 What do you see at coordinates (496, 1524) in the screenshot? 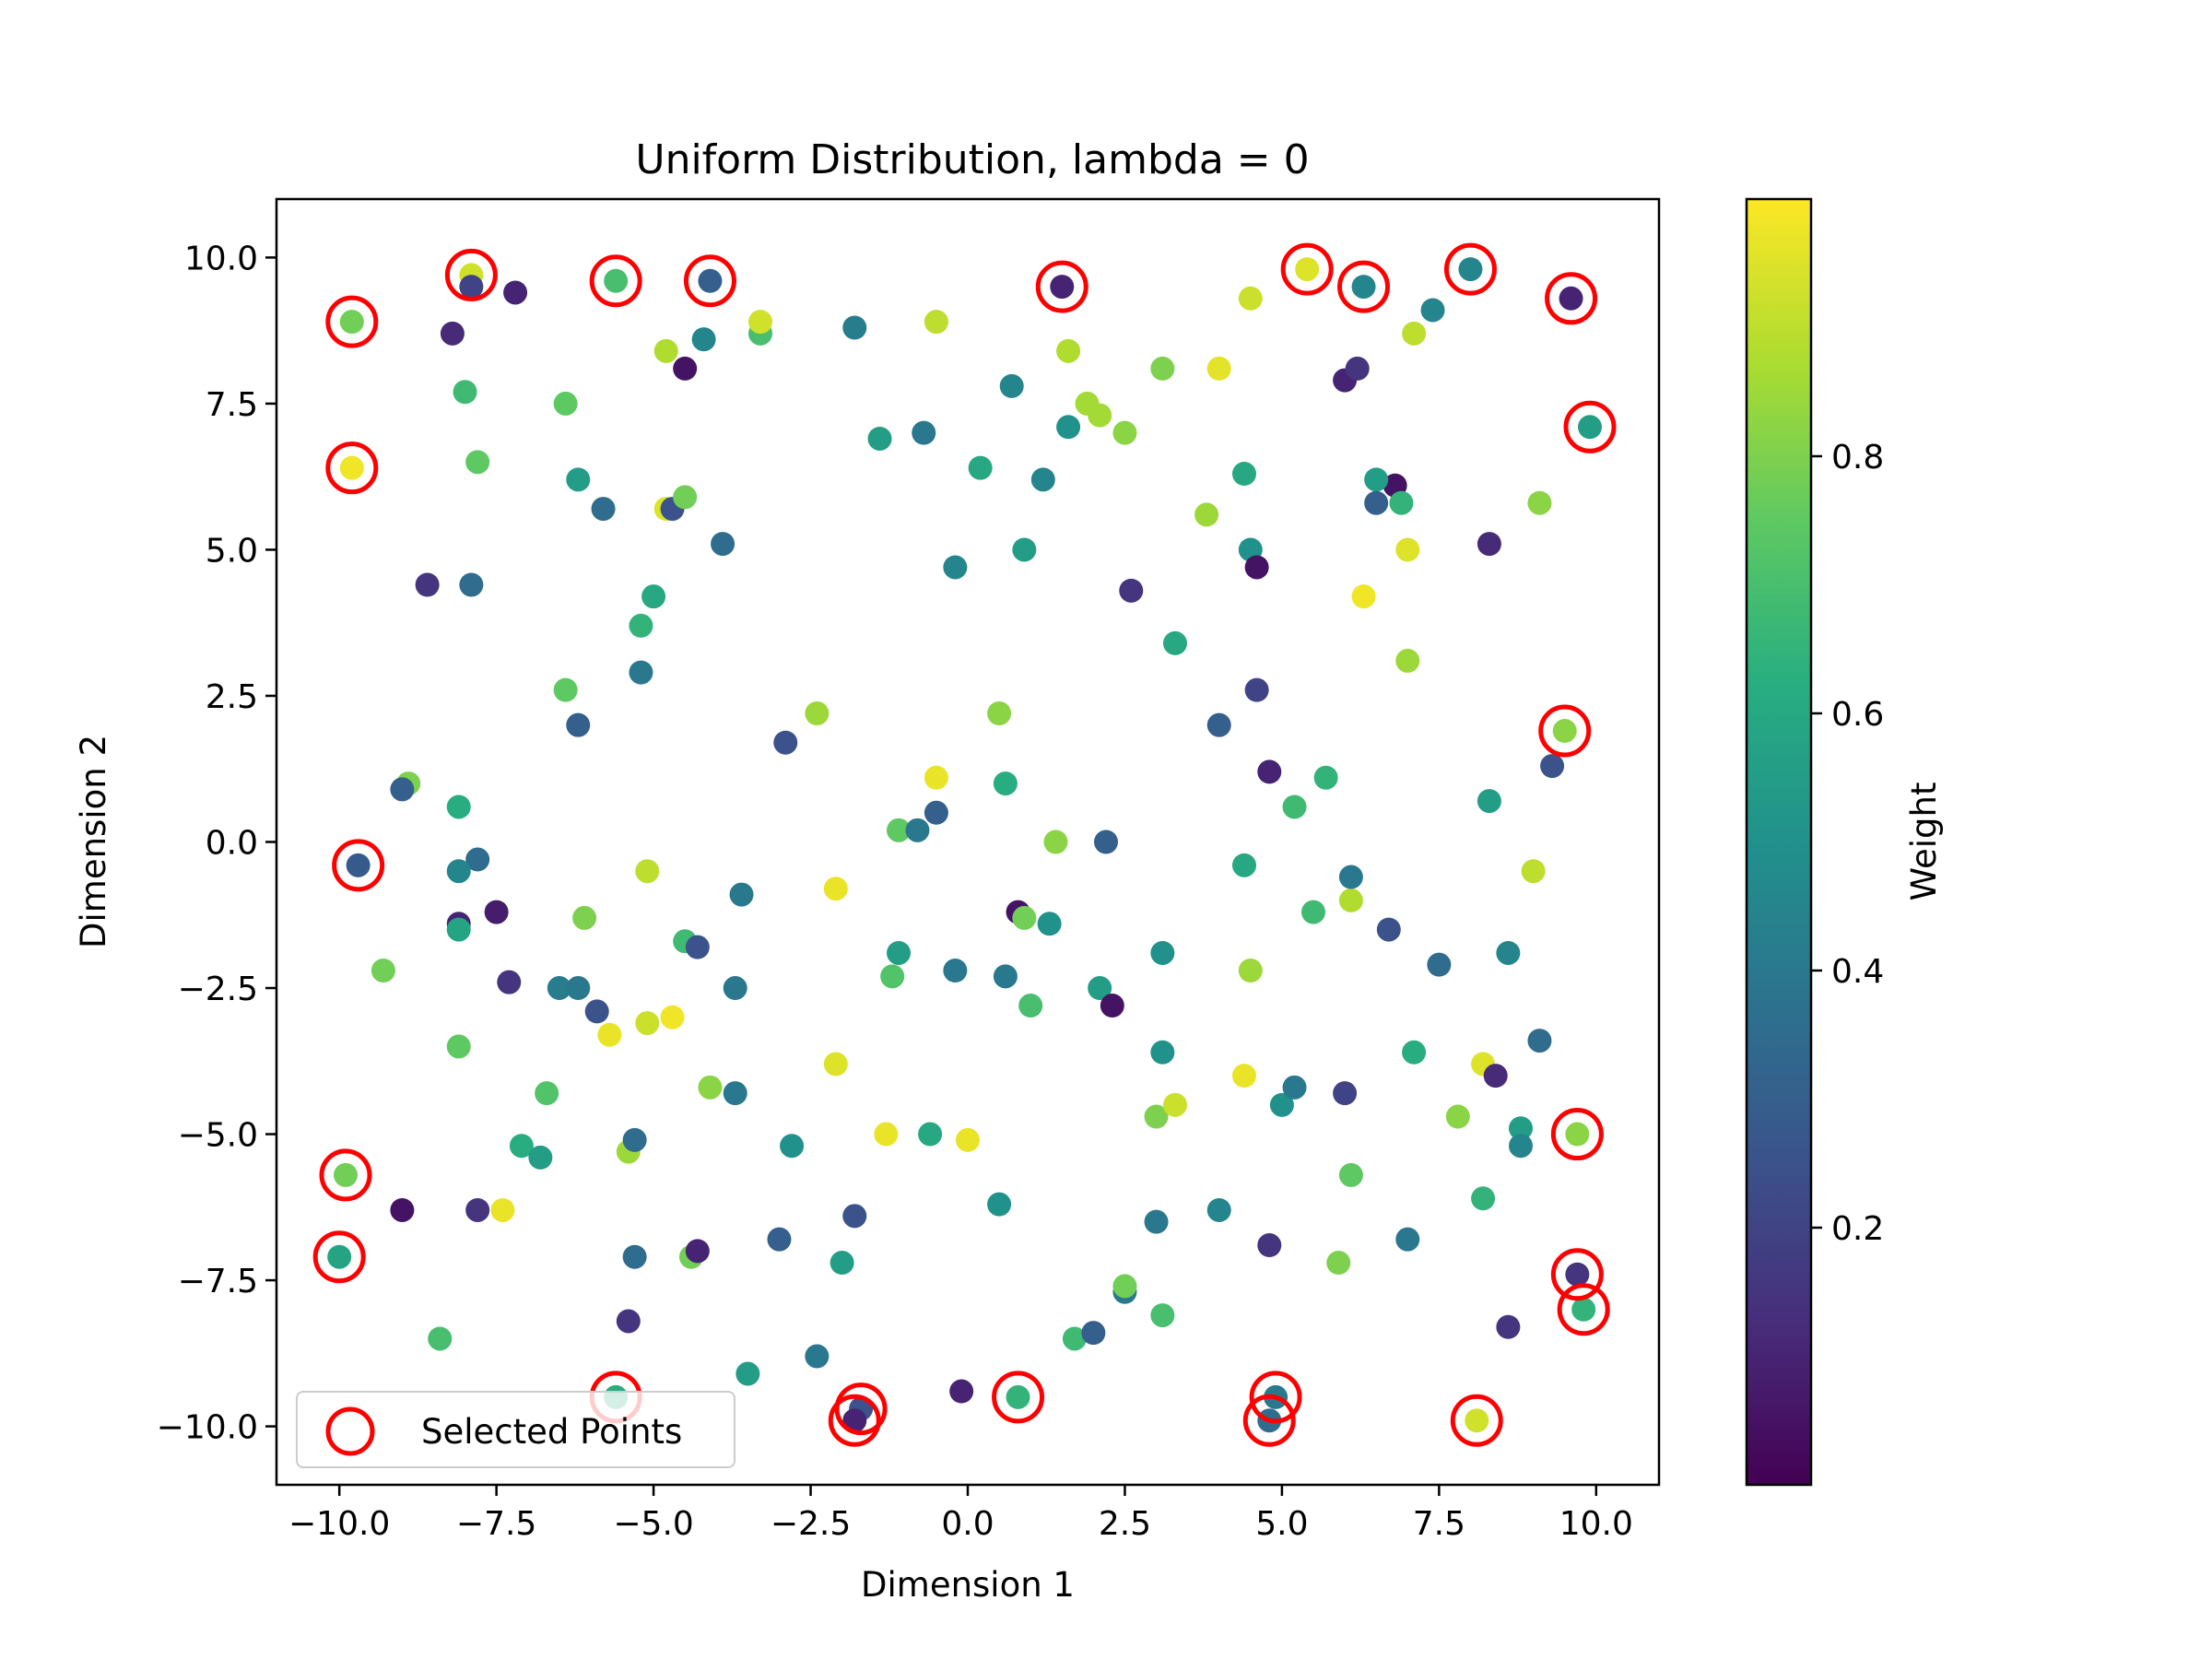
I see `x-tick-label: −7.5` at bounding box center [496, 1524].